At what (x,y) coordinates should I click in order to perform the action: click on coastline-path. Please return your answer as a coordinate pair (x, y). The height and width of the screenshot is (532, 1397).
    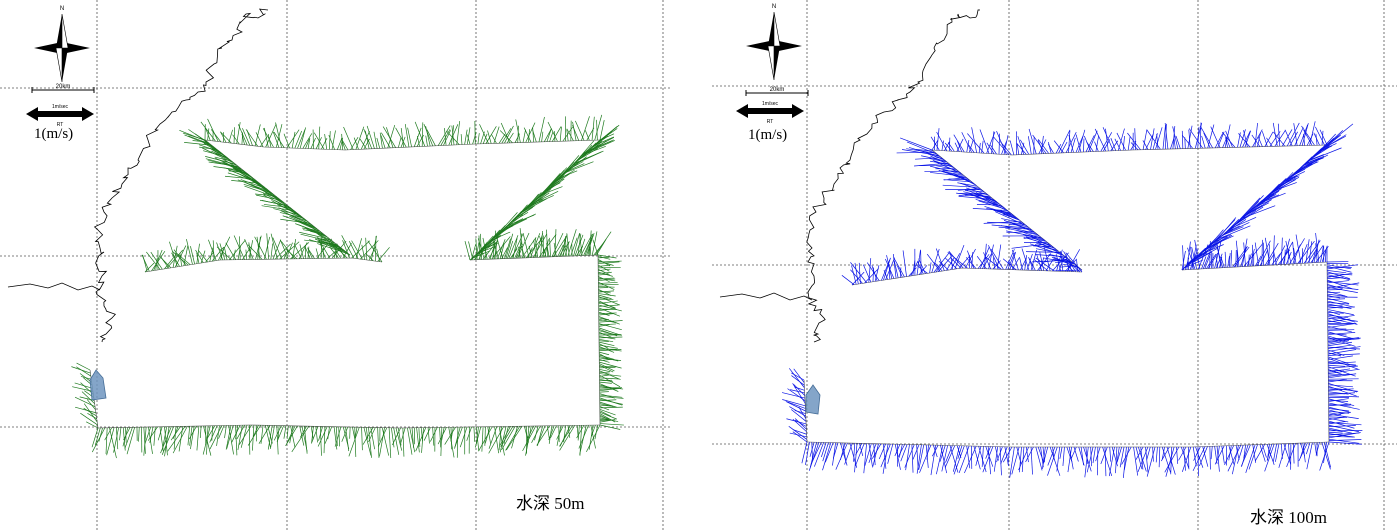
    Looking at the image, I should click on (893, 176).